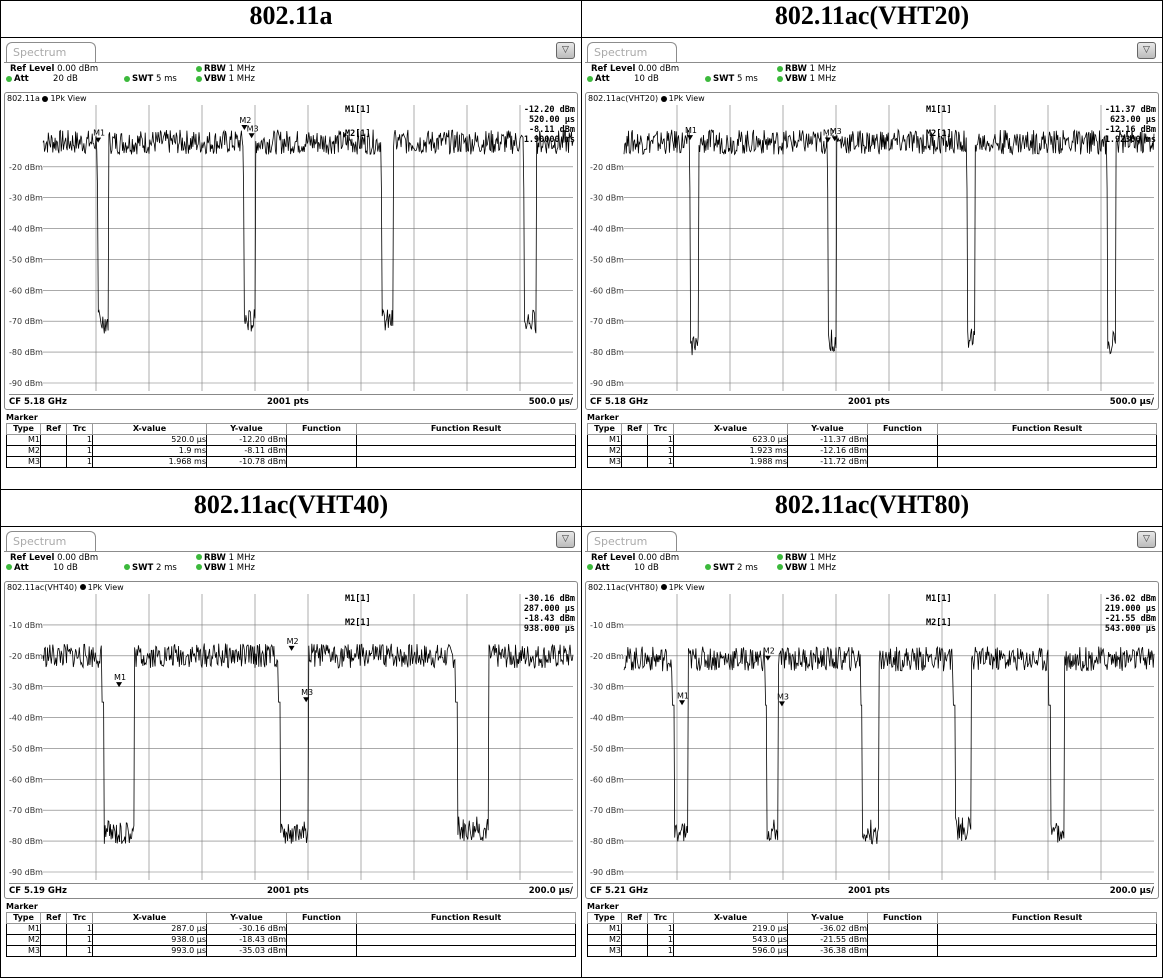 This screenshot has width=1163, height=978. Describe the element at coordinates (246, 939) in the screenshot. I see `table-cell: -18.43 dBm` at that location.